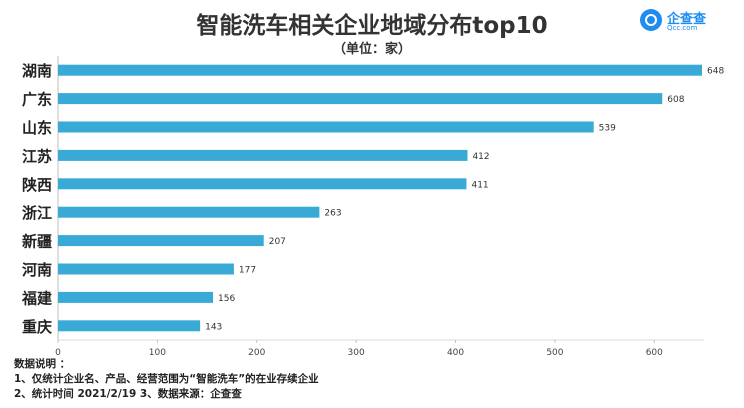 The height and width of the screenshot is (408, 744). I want to click on x-tick-label: 0, so click(58, 353).